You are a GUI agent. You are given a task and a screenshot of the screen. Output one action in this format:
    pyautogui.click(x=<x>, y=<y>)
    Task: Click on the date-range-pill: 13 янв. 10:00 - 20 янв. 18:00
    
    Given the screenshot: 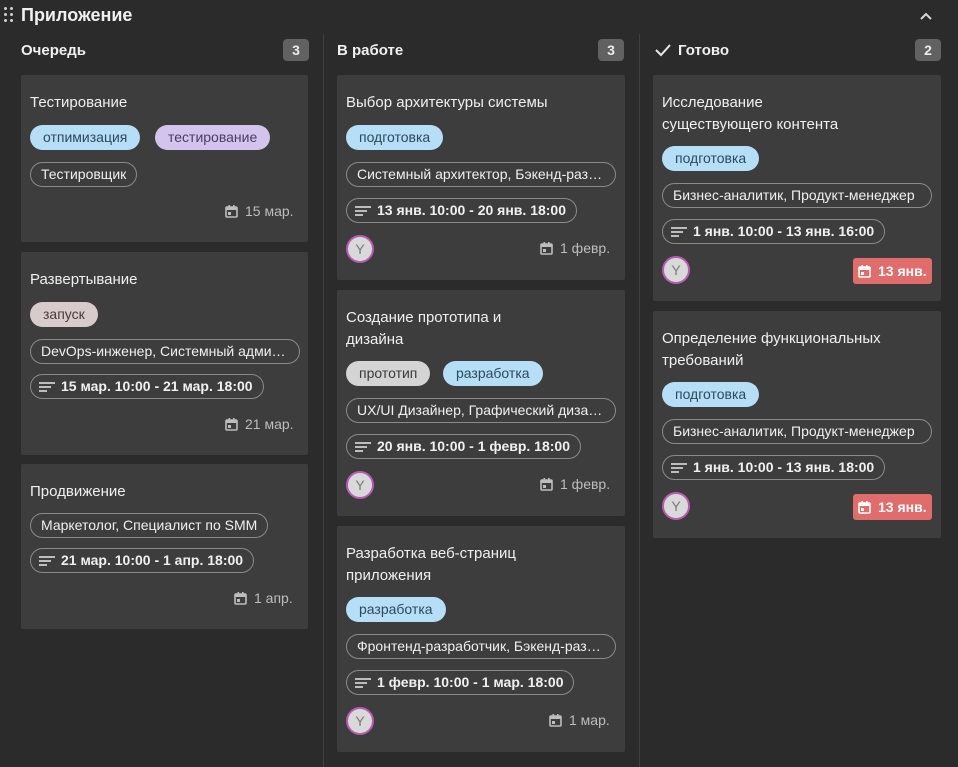 What is the action you would take?
    pyautogui.click(x=461, y=210)
    